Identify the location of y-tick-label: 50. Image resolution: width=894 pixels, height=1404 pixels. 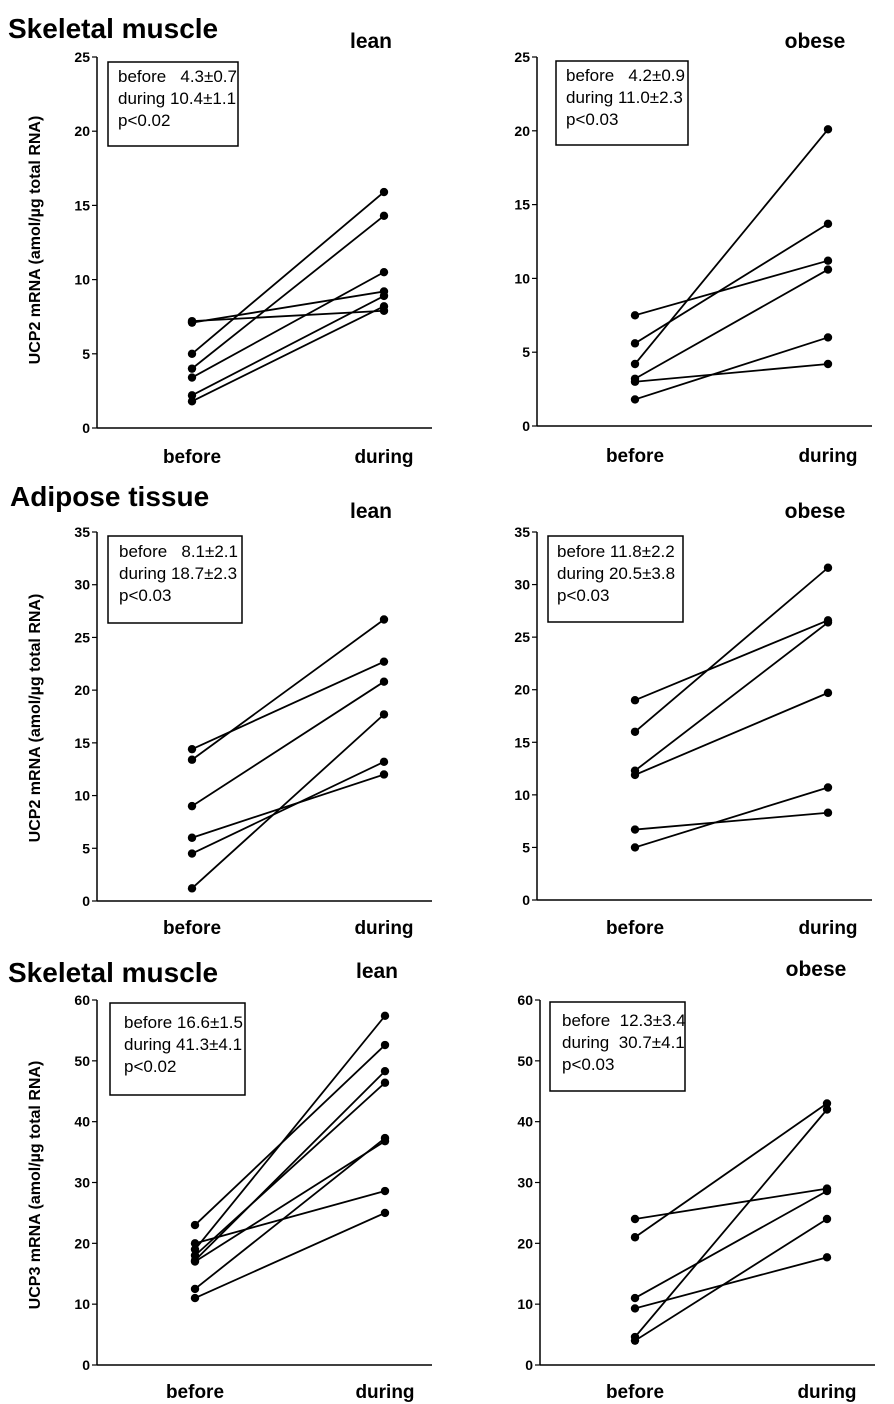
(525, 1061).